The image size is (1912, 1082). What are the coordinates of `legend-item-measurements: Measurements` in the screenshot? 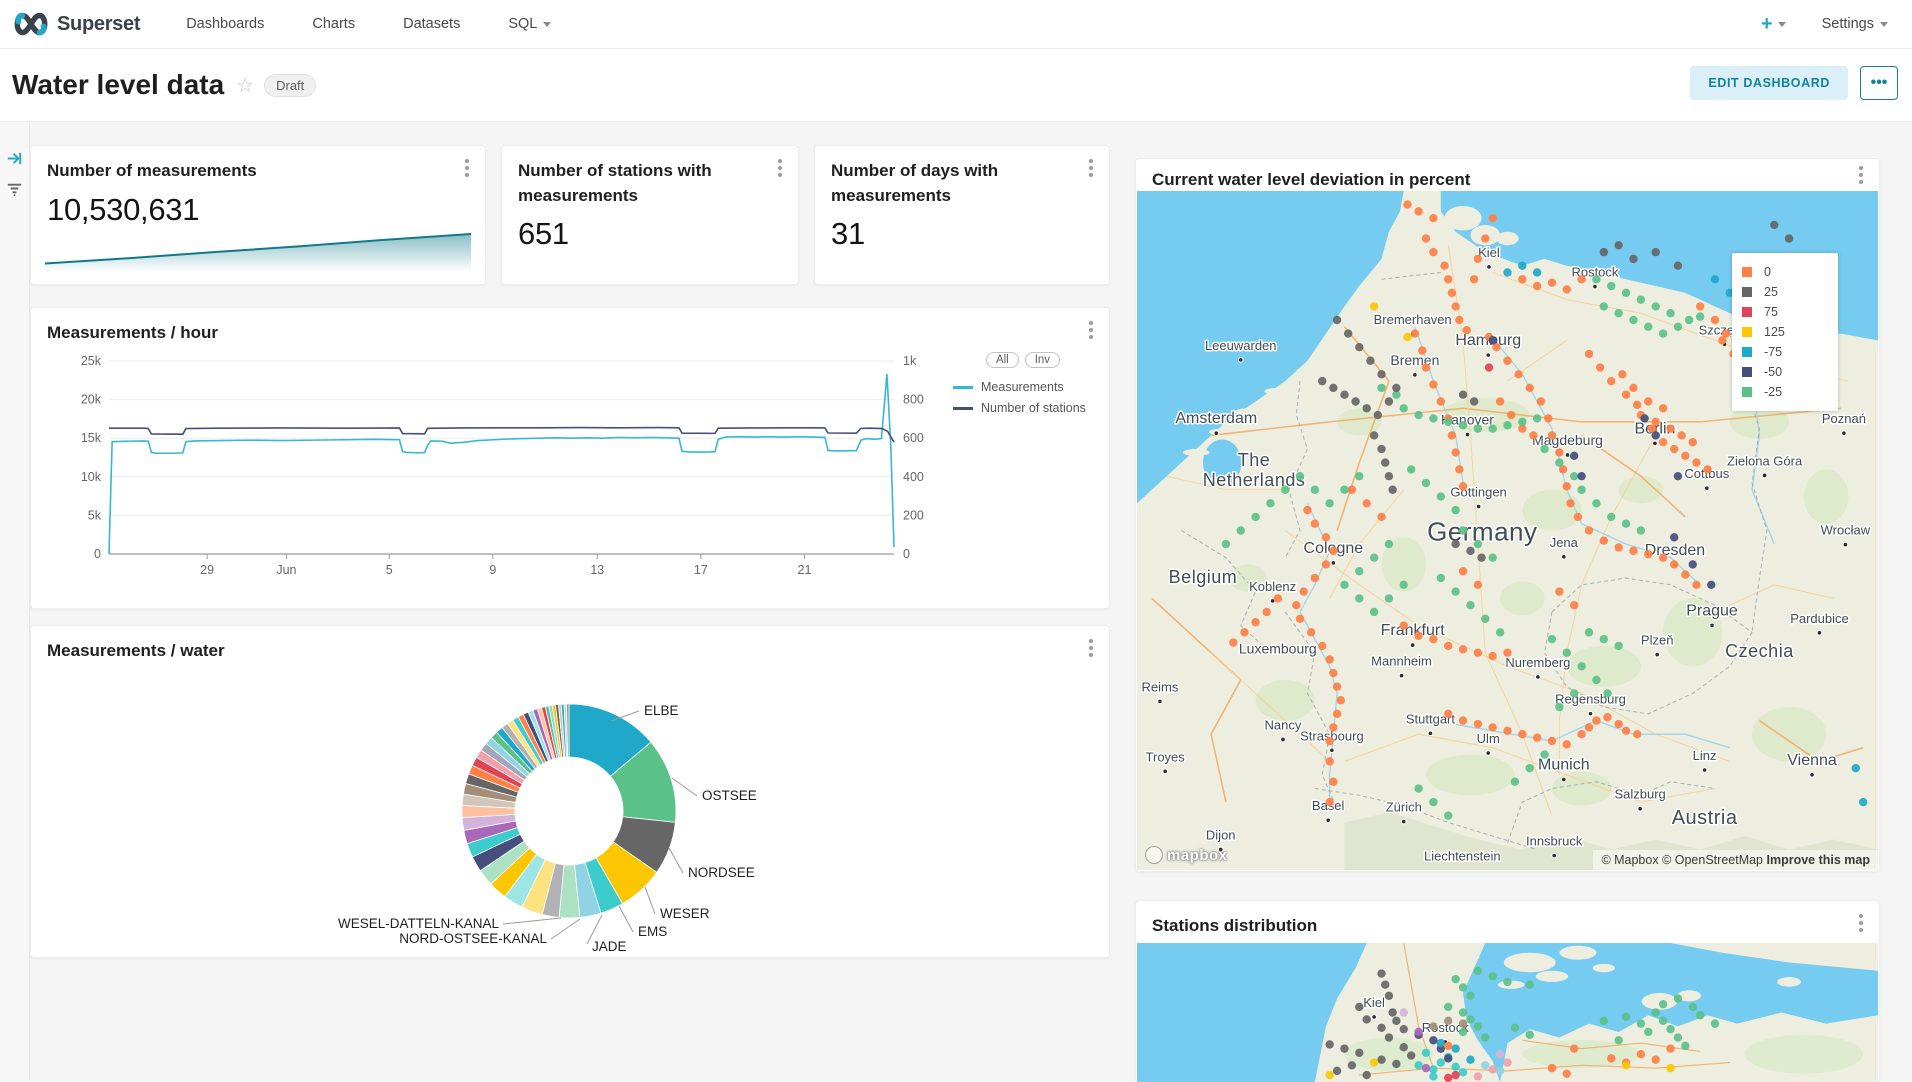 It's located at (1028, 387).